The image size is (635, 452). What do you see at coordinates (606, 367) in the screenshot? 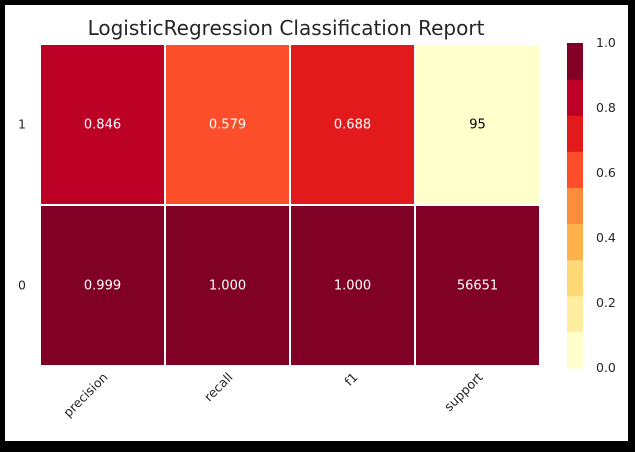
I see `colorbar-tick-label: 0.0` at bounding box center [606, 367].